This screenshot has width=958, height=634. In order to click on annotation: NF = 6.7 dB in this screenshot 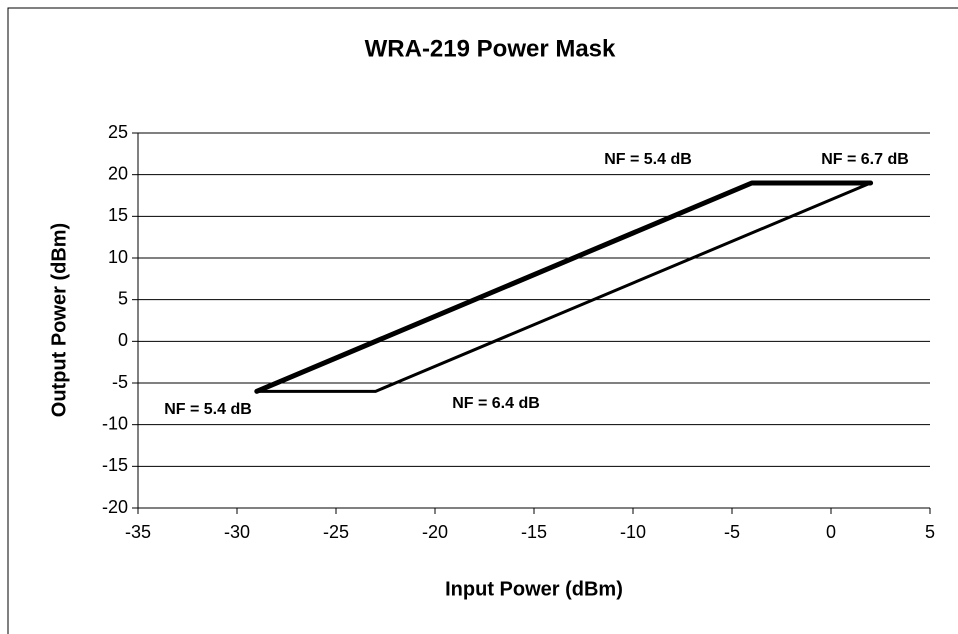, I will do `click(865, 159)`.